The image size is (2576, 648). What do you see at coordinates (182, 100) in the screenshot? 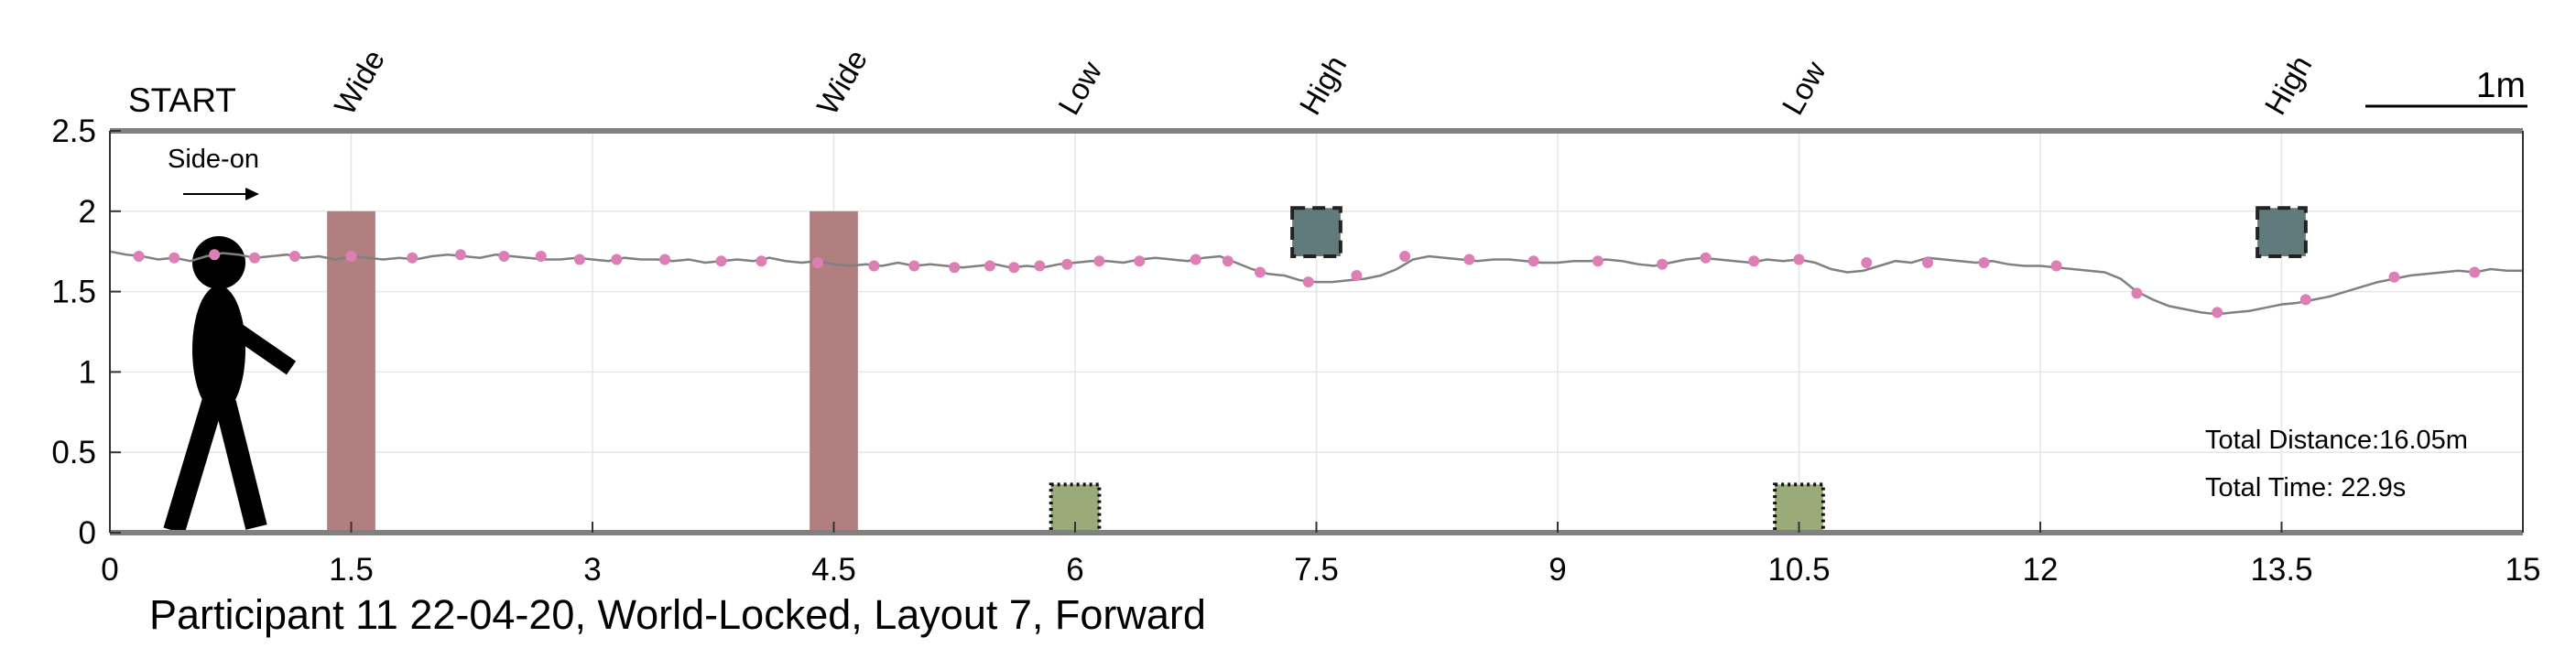
I see `start-label: START` at bounding box center [182, 100].